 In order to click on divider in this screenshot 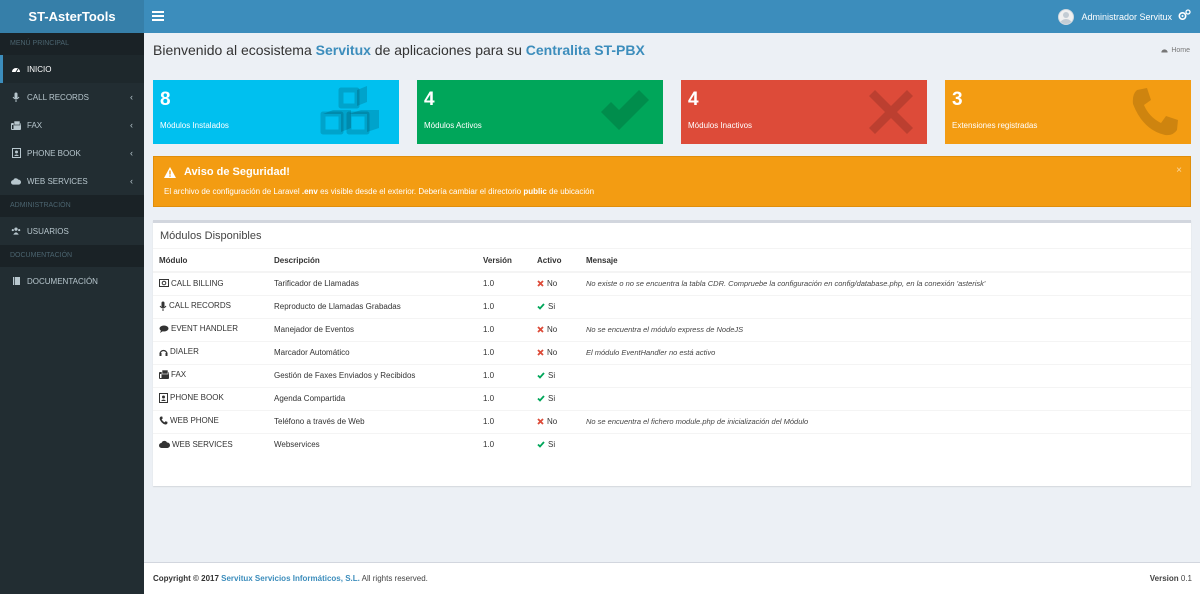, I will do `click(672, 248)`.